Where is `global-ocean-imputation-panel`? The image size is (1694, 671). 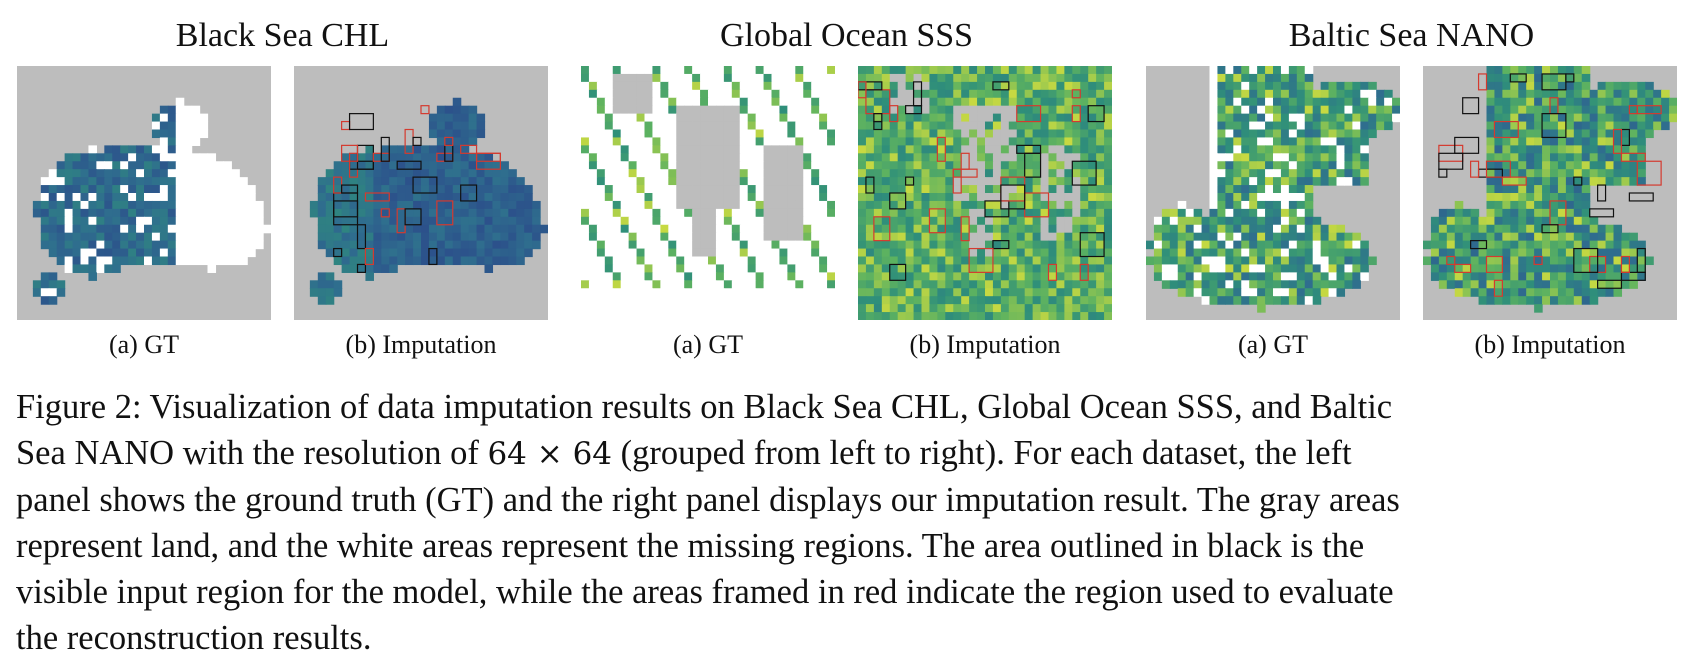 global-ocean-imputation-panel is located at coordinates (985, 193).